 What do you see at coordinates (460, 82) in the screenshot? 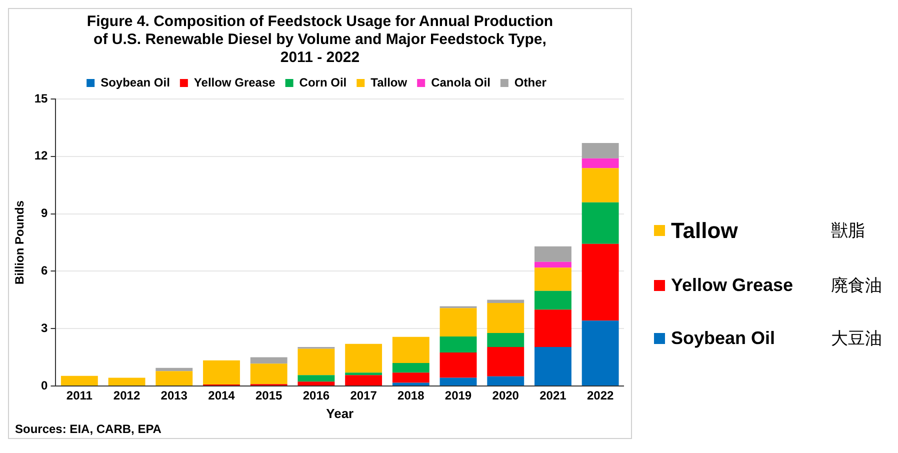
I see `legend-label: Canola Oil` at bounding box center [460, 82].